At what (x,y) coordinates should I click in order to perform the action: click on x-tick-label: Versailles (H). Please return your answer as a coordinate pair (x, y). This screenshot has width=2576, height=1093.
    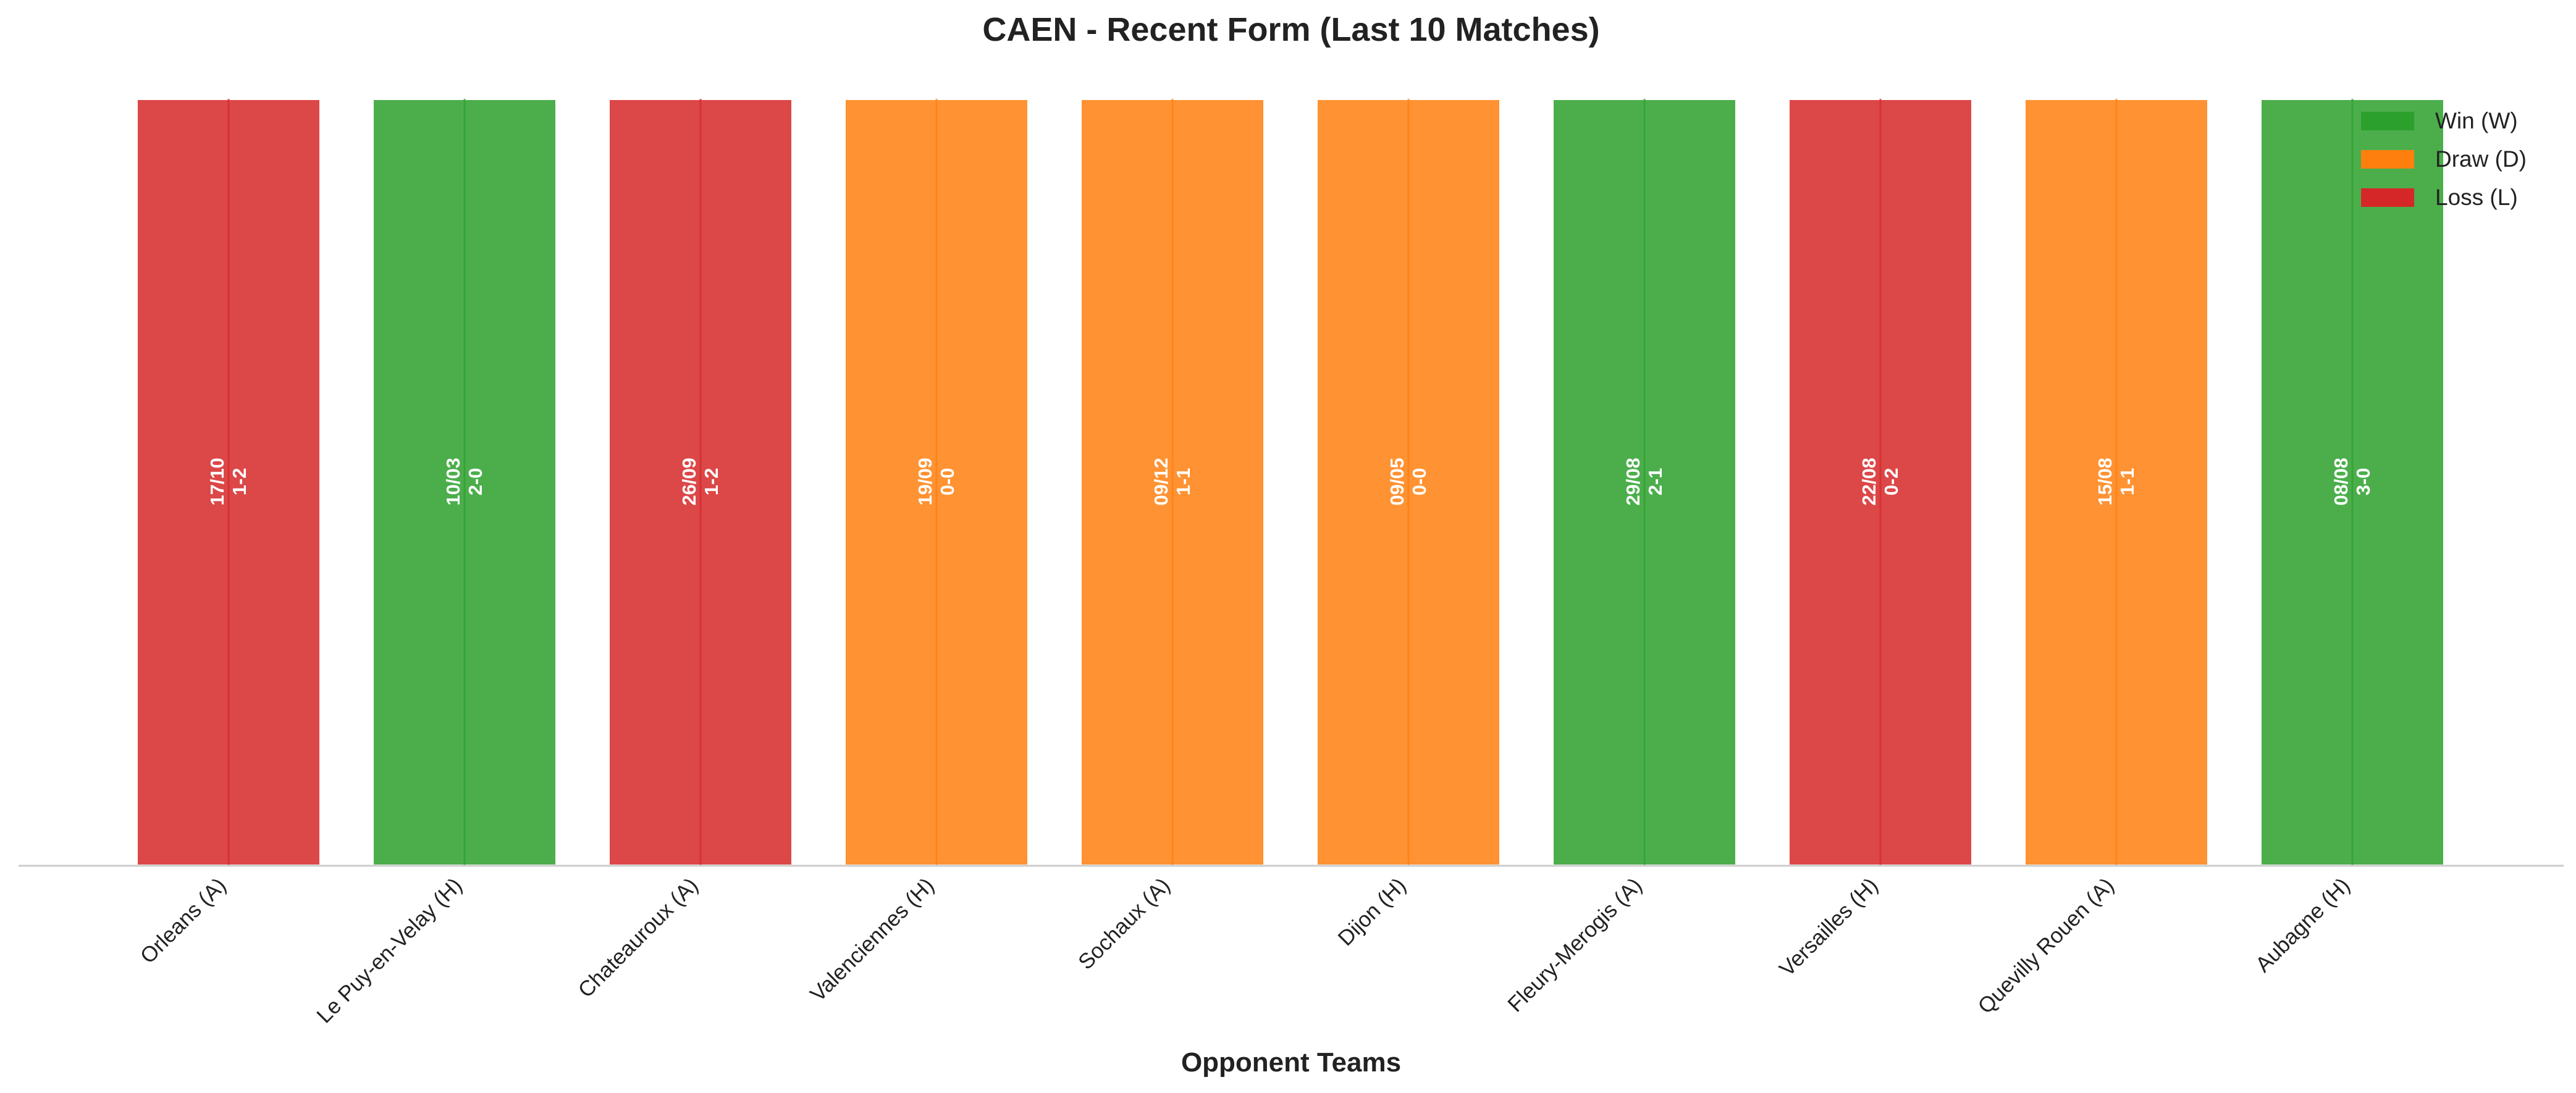
    Looking at the image, I should click on (1829, 927).